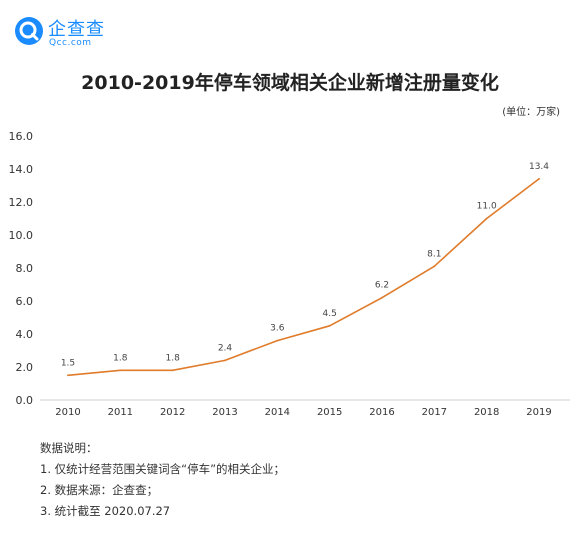 This screenshot has height=542, width=580. What do you see at coordinates (120, 412) in the screenshot?
I see `x-tick-label: 2011` at bounding box center [120, 412].